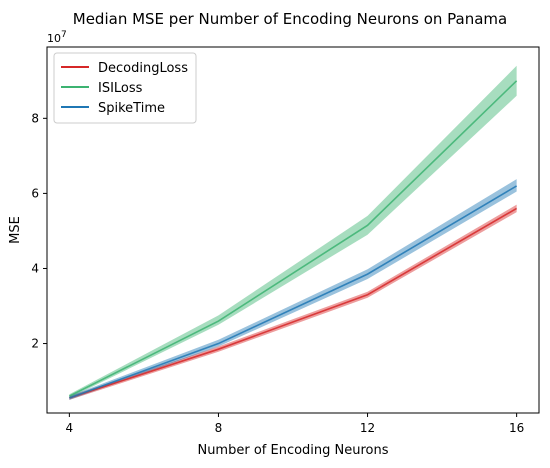  What do you see at coordinates (516, 428) in the screenshot?
I see `x-tick-label: 16` at bounding box center [516, 428].